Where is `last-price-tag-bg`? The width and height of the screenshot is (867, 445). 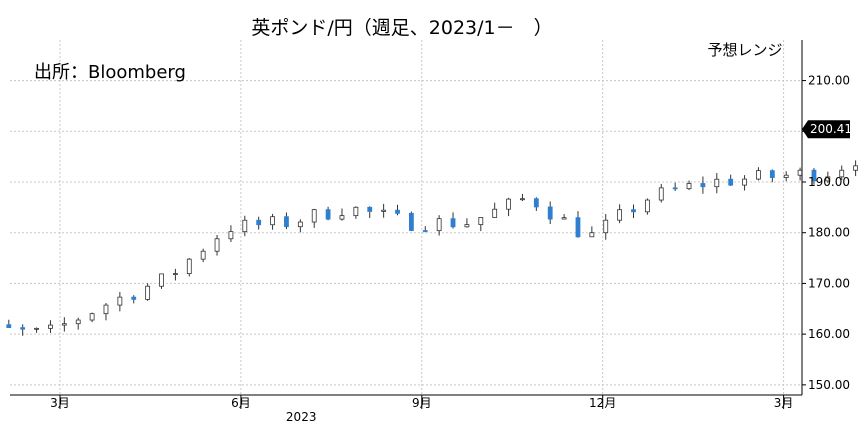
last-price-tag-bg is located at coordinates (826, 129).